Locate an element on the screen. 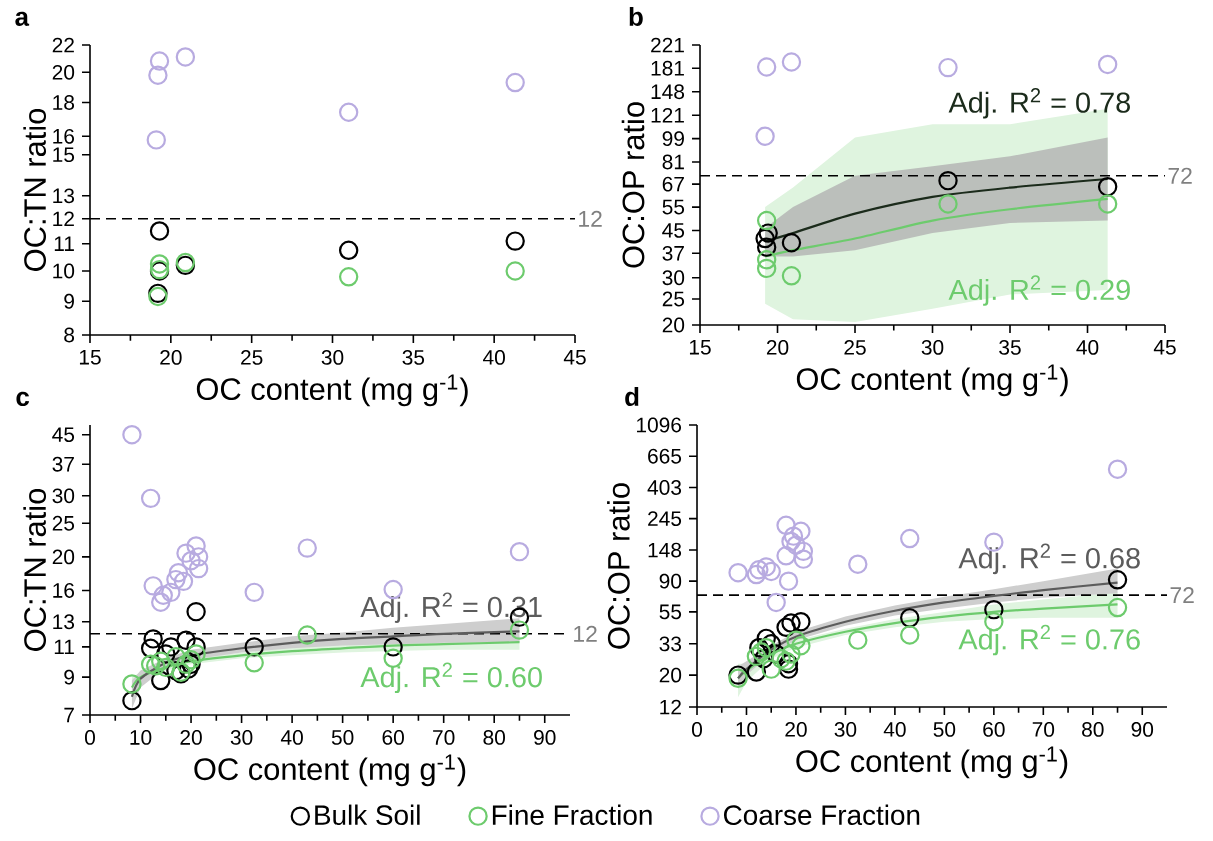 The image size is (1213, 841). chart-title: d is located at coordinates (632, 396).